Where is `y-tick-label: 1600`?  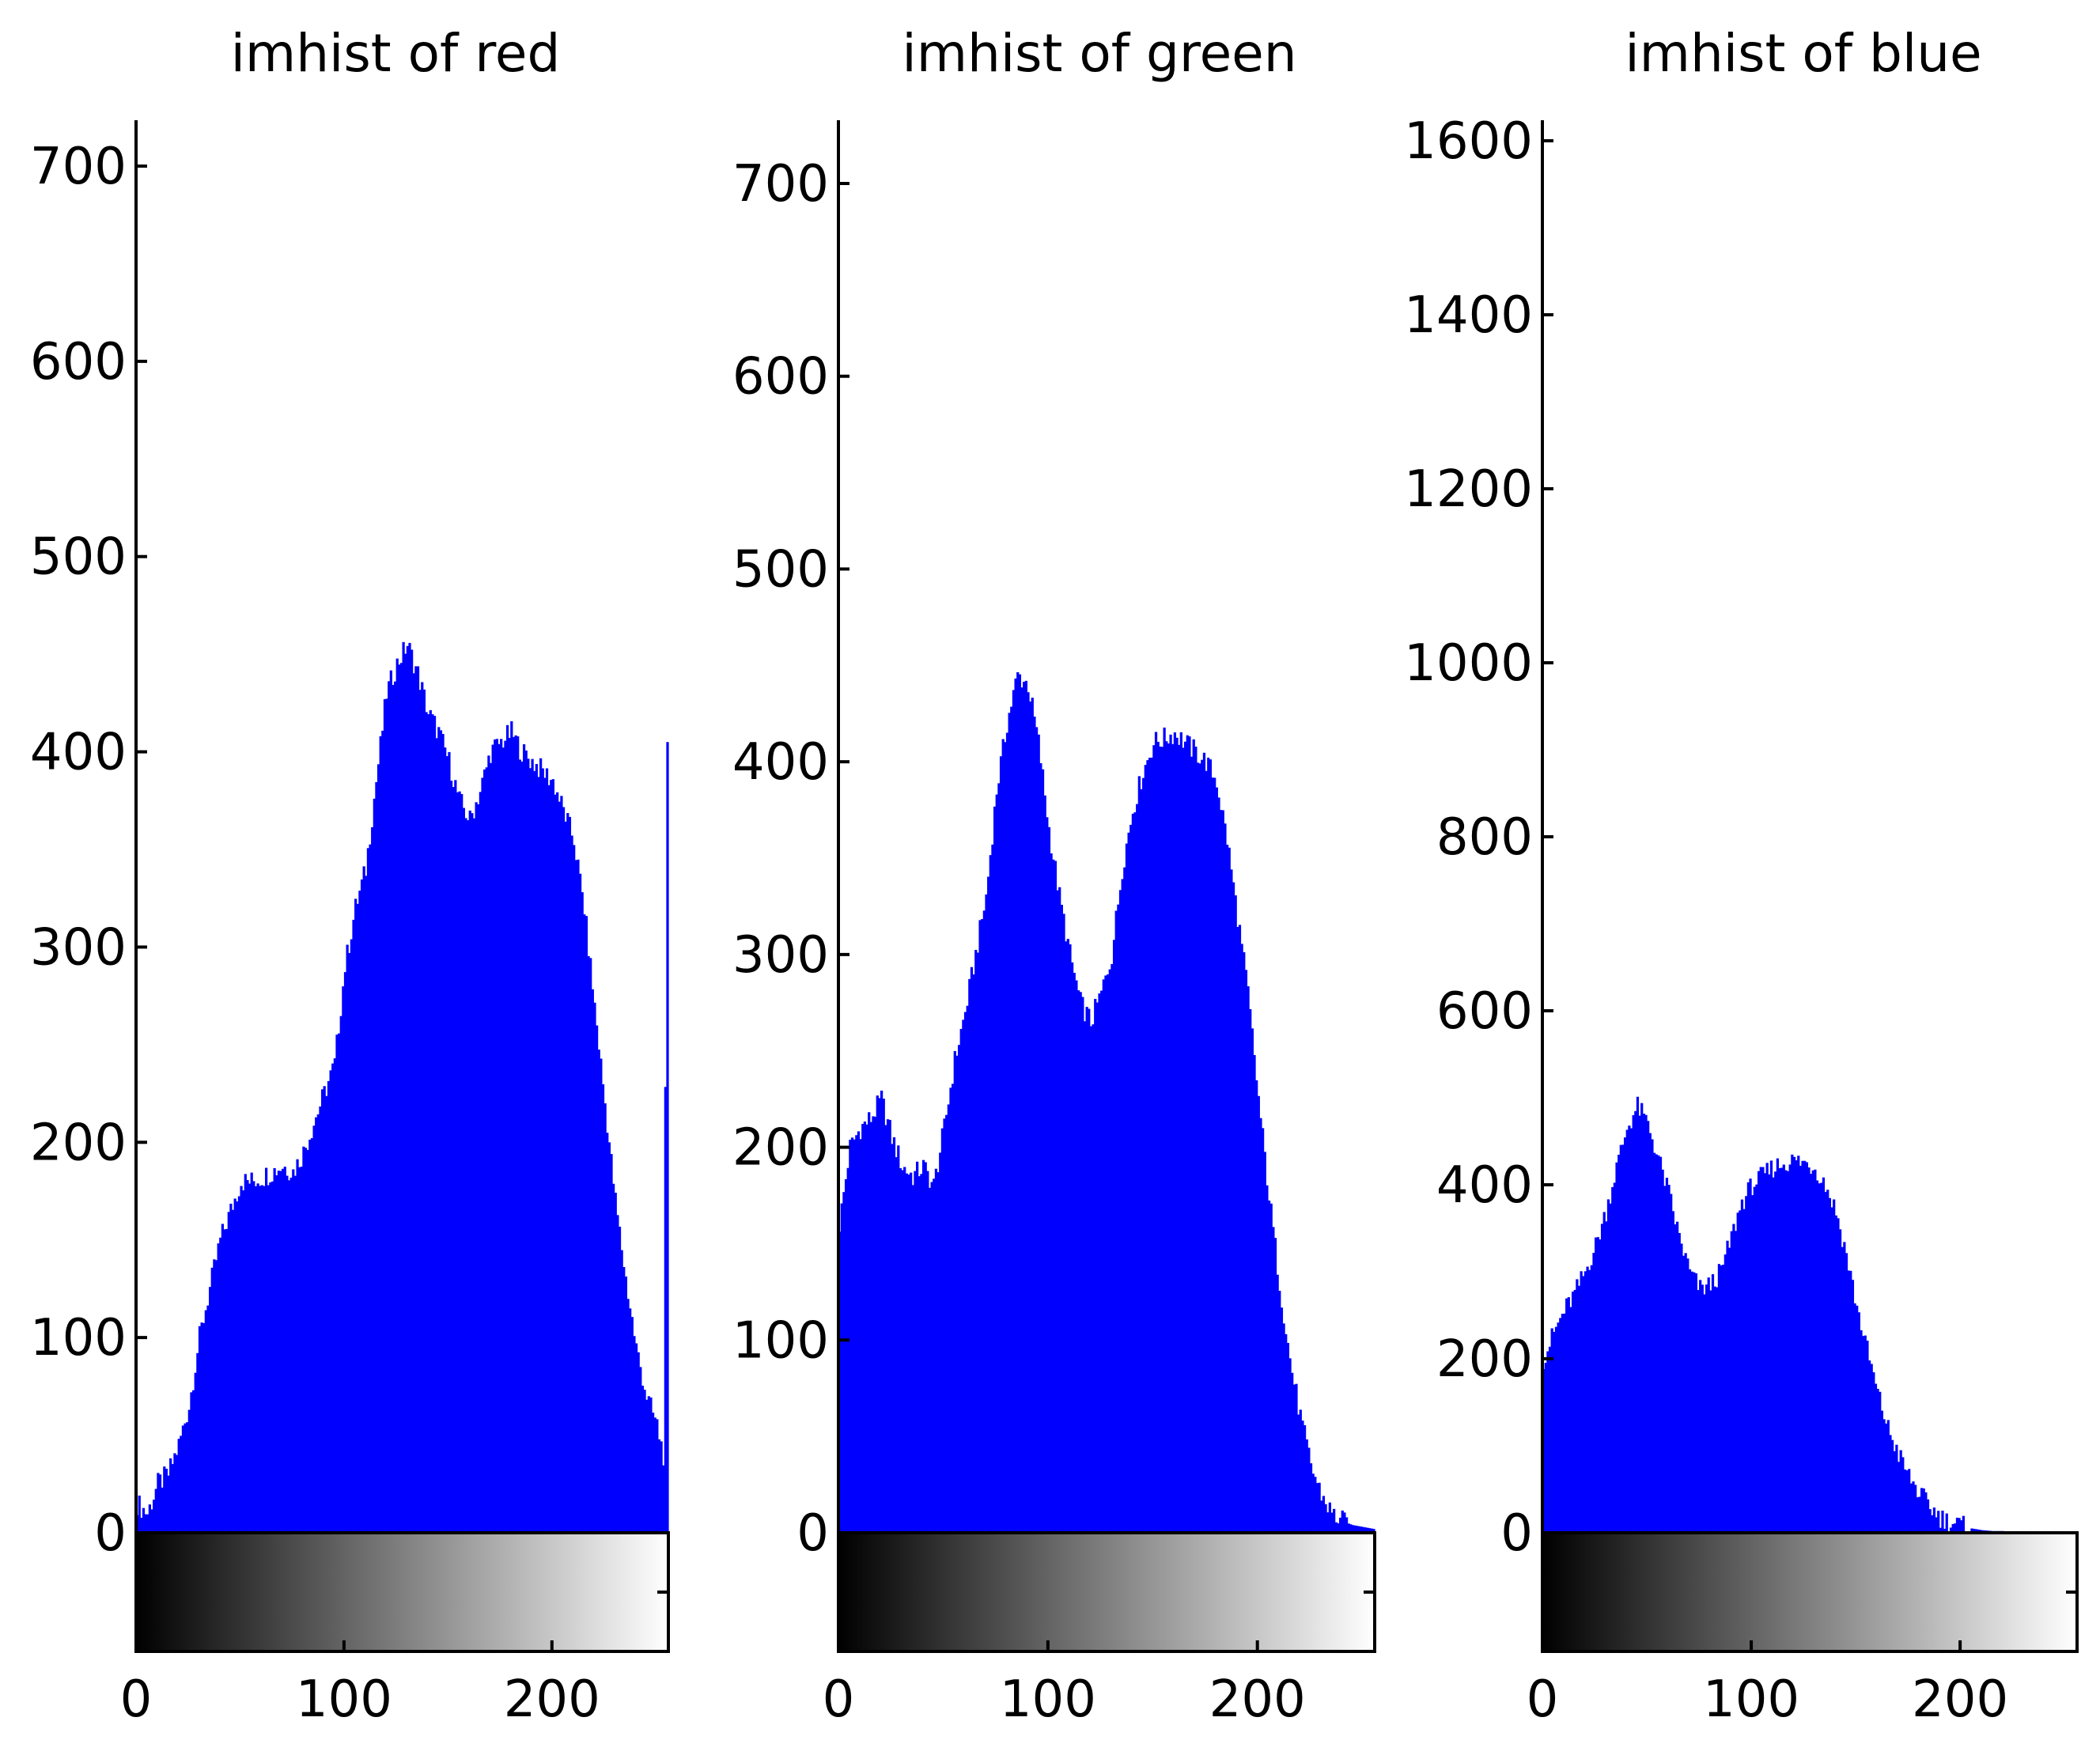 y-tick-label: 1600 is located at coordinates (1468, 141).